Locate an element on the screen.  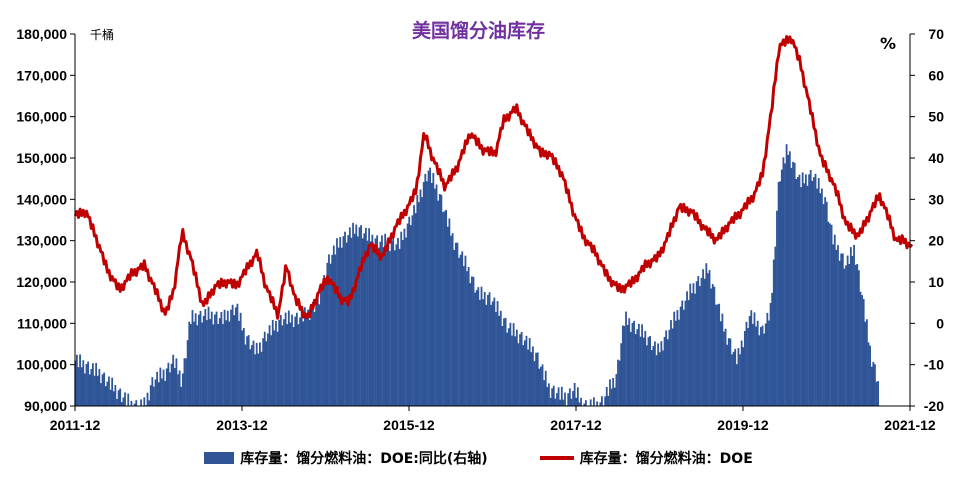
legend-item-line: 库存量：馏分燃料油：DOE is located at coordinates (646, 458).